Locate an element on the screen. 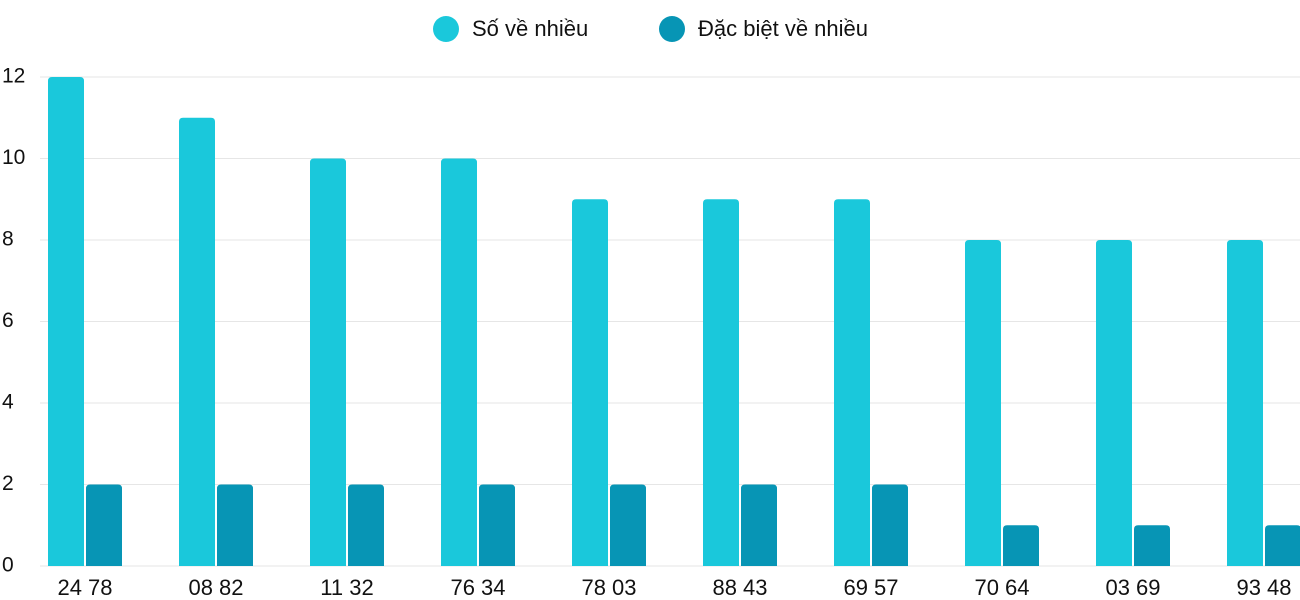 The image size is (1300, 600). y-tick-label: 10 is located at coordinates (13, 157).